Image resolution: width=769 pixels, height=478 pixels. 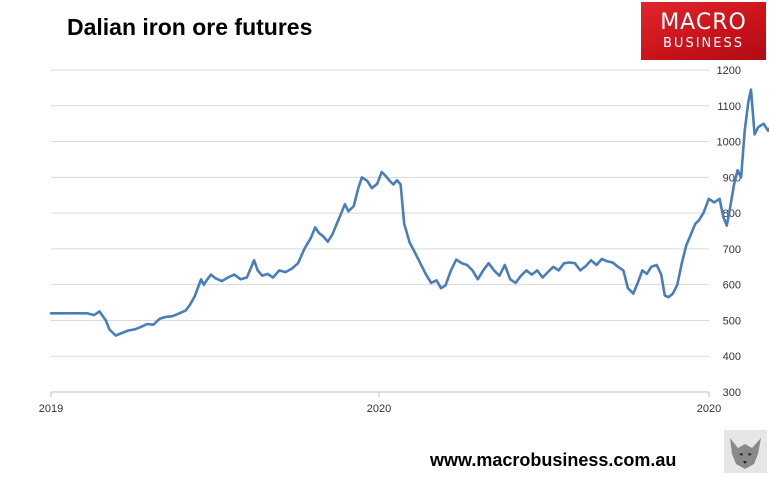 I want to click on y-tick-label: 1200, so click(x=729, y=71).